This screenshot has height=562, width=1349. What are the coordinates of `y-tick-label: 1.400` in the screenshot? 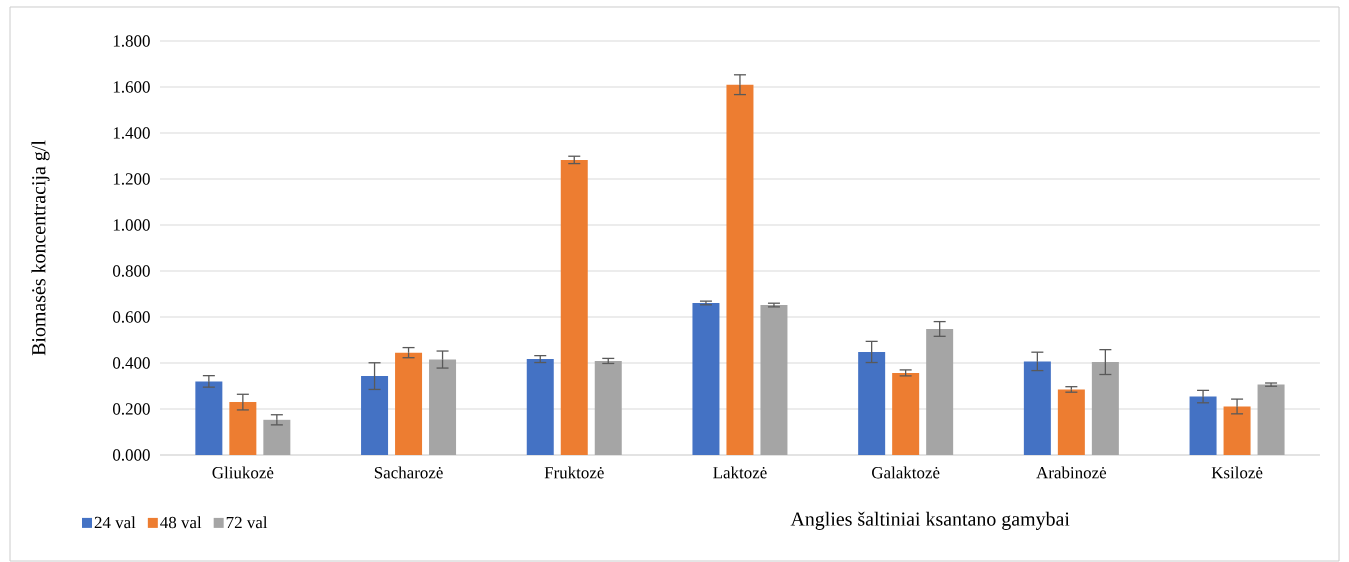 It's located at (131, 133).